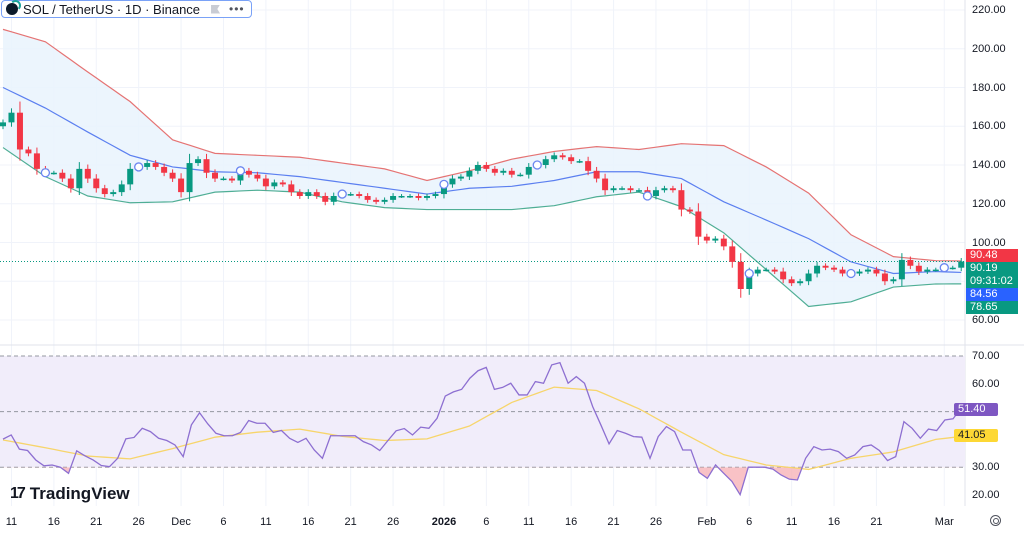 The height and width of the screenshot is (536, 1024). I want to click on tradingview-logo: 17 TradingView, so click(70, 494).